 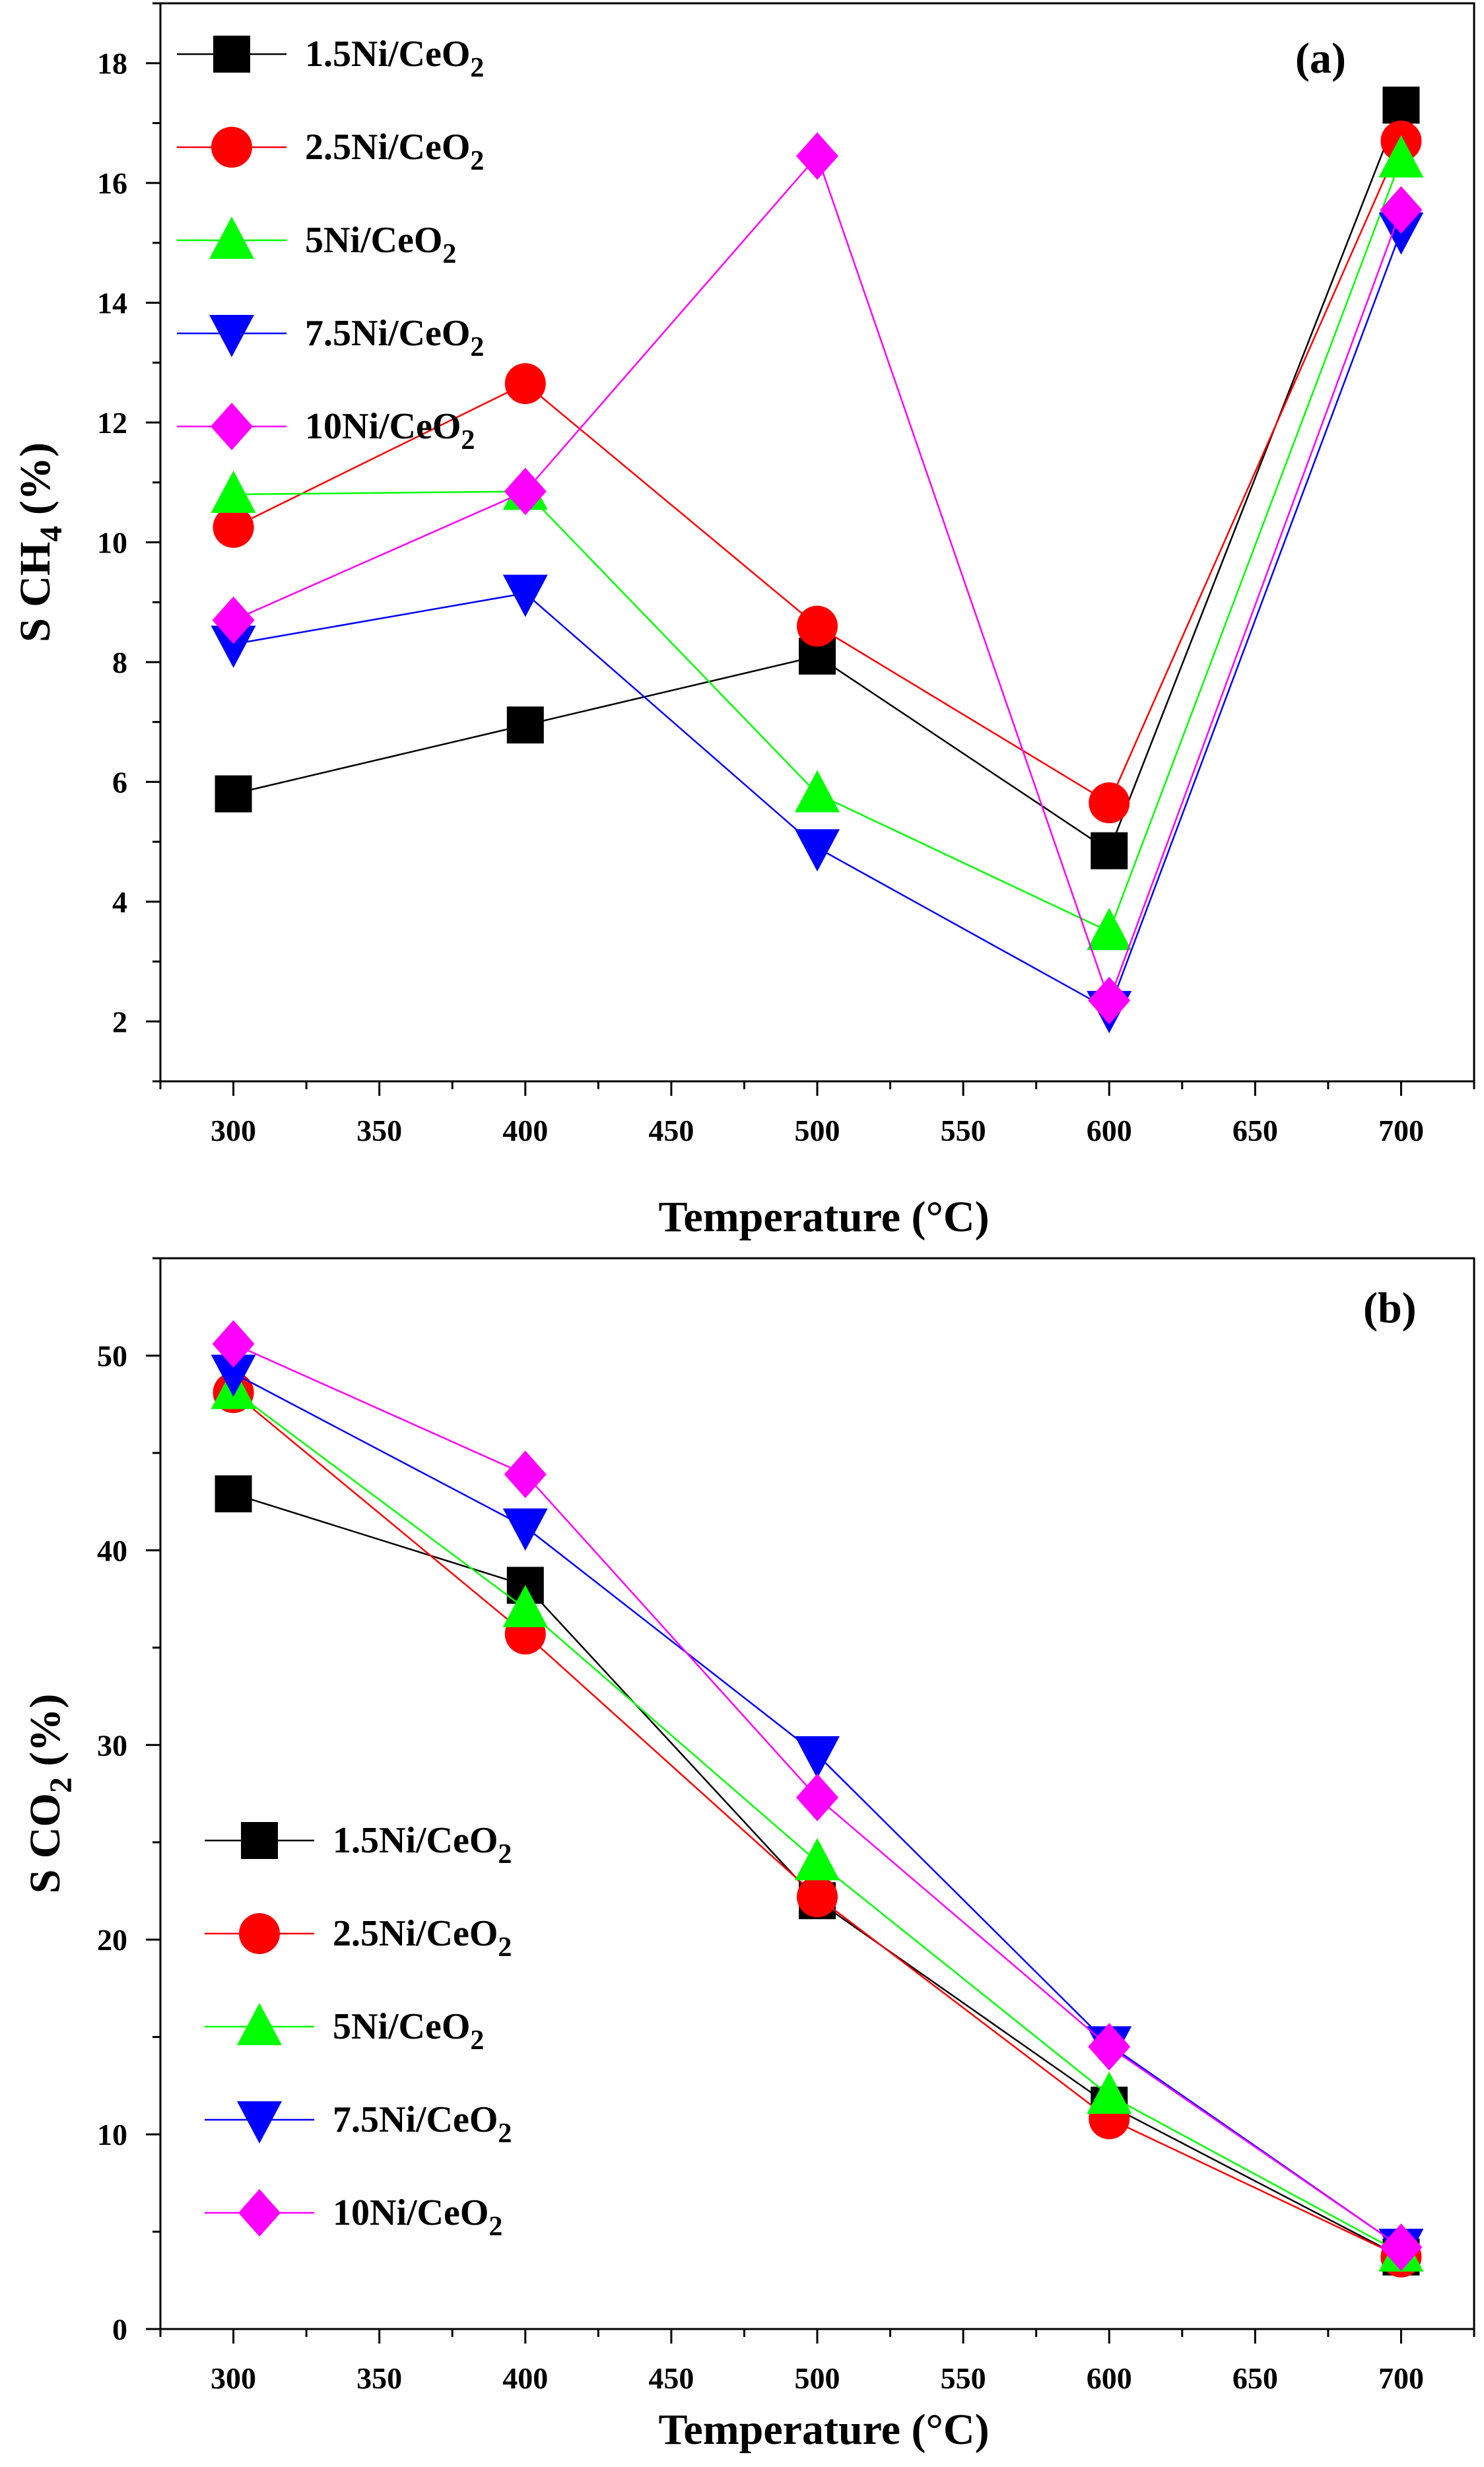 I want to click on y-tick-label: 30, so click(x=112, y=1745).